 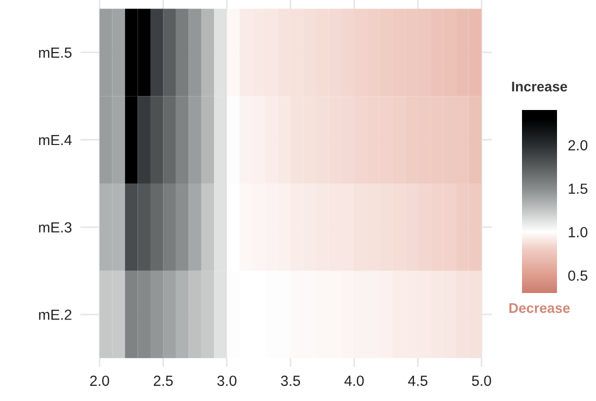 I want to click on x-tick-label: 5.0, so click(x=482, y=381).